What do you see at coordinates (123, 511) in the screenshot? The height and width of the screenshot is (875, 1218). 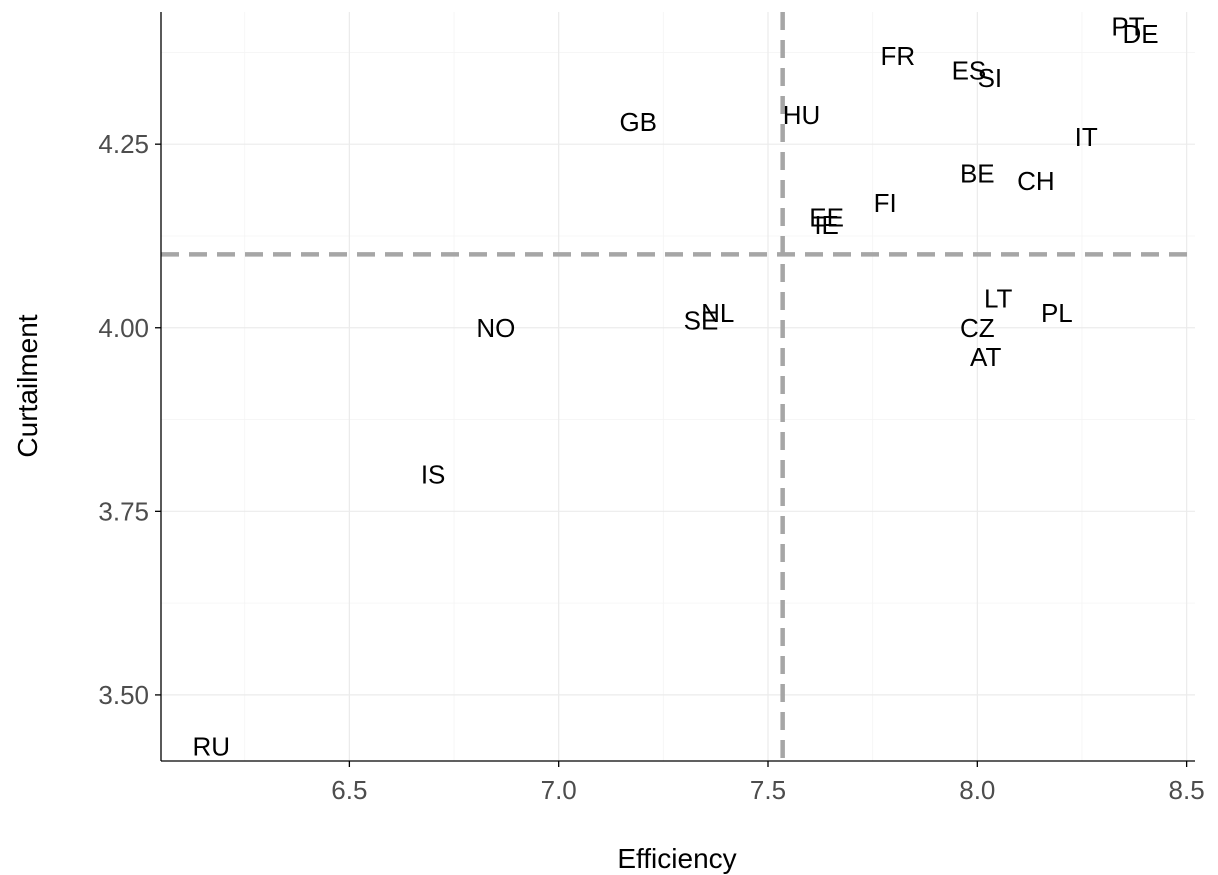 I see `y-tick-label: 3.75` at bounding box center [123, 511].